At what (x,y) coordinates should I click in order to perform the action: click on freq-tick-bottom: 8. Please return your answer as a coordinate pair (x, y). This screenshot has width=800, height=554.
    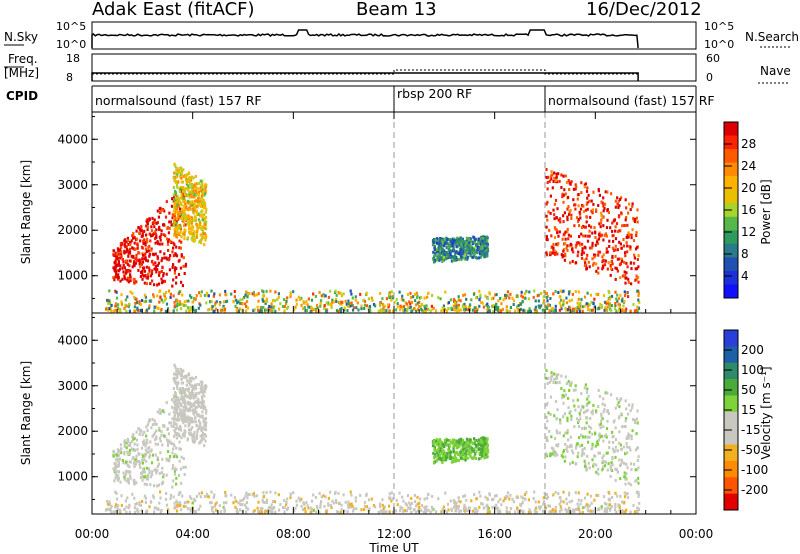
    Looking at the image, I should click on (69, 77).